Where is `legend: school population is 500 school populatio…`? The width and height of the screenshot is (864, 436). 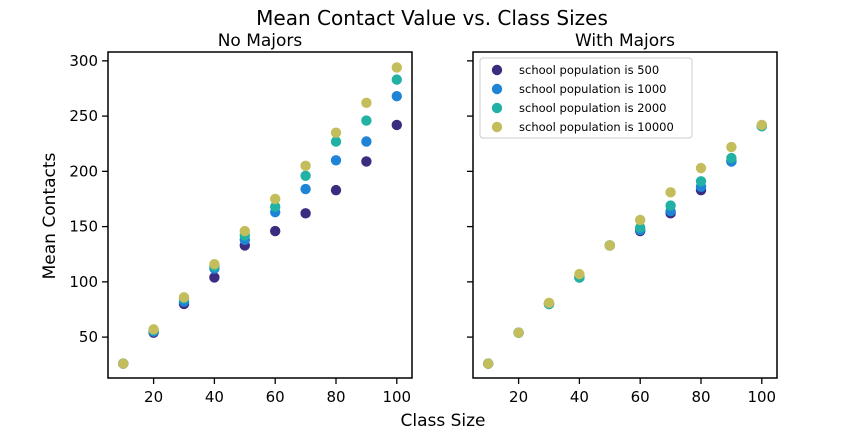 legend: school population is 500 school populatio… is located at coordinates (586, 98).